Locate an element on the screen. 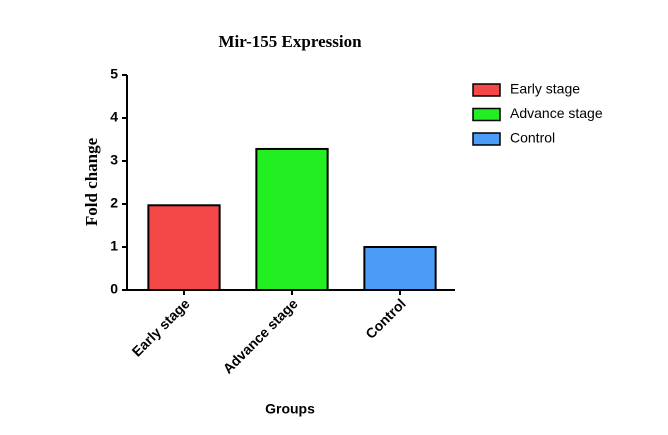 The image size is (668, 435). chart-title: Mir-155 Expression is located at coordinates (290, 41).